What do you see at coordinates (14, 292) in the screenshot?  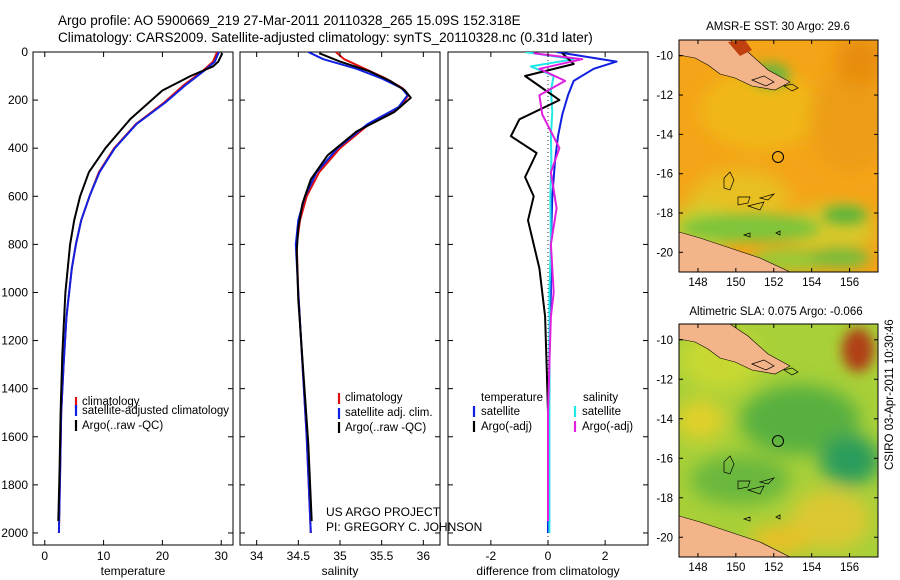 I see `y-tick-label: 1000` at bounding box center [14, 292].